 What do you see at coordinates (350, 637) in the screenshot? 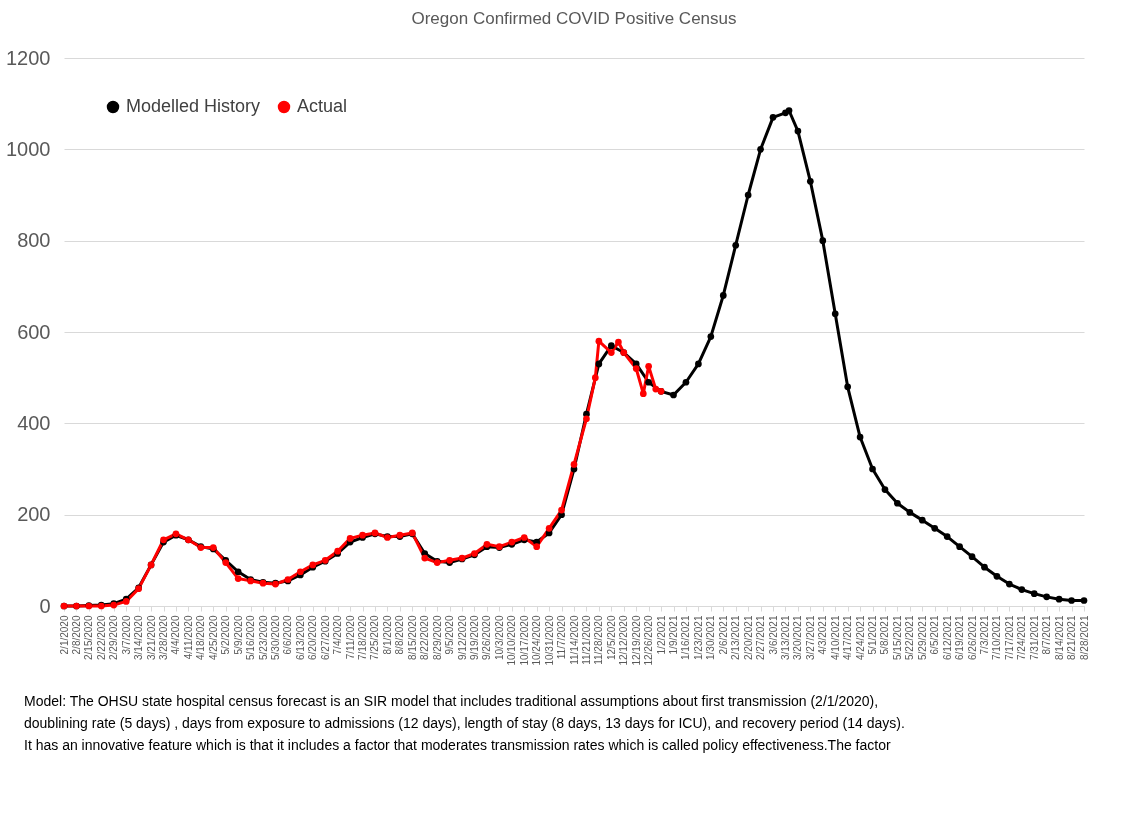
I see `x-tick-label: 7/11/2020` at bounding box center [350, 637].